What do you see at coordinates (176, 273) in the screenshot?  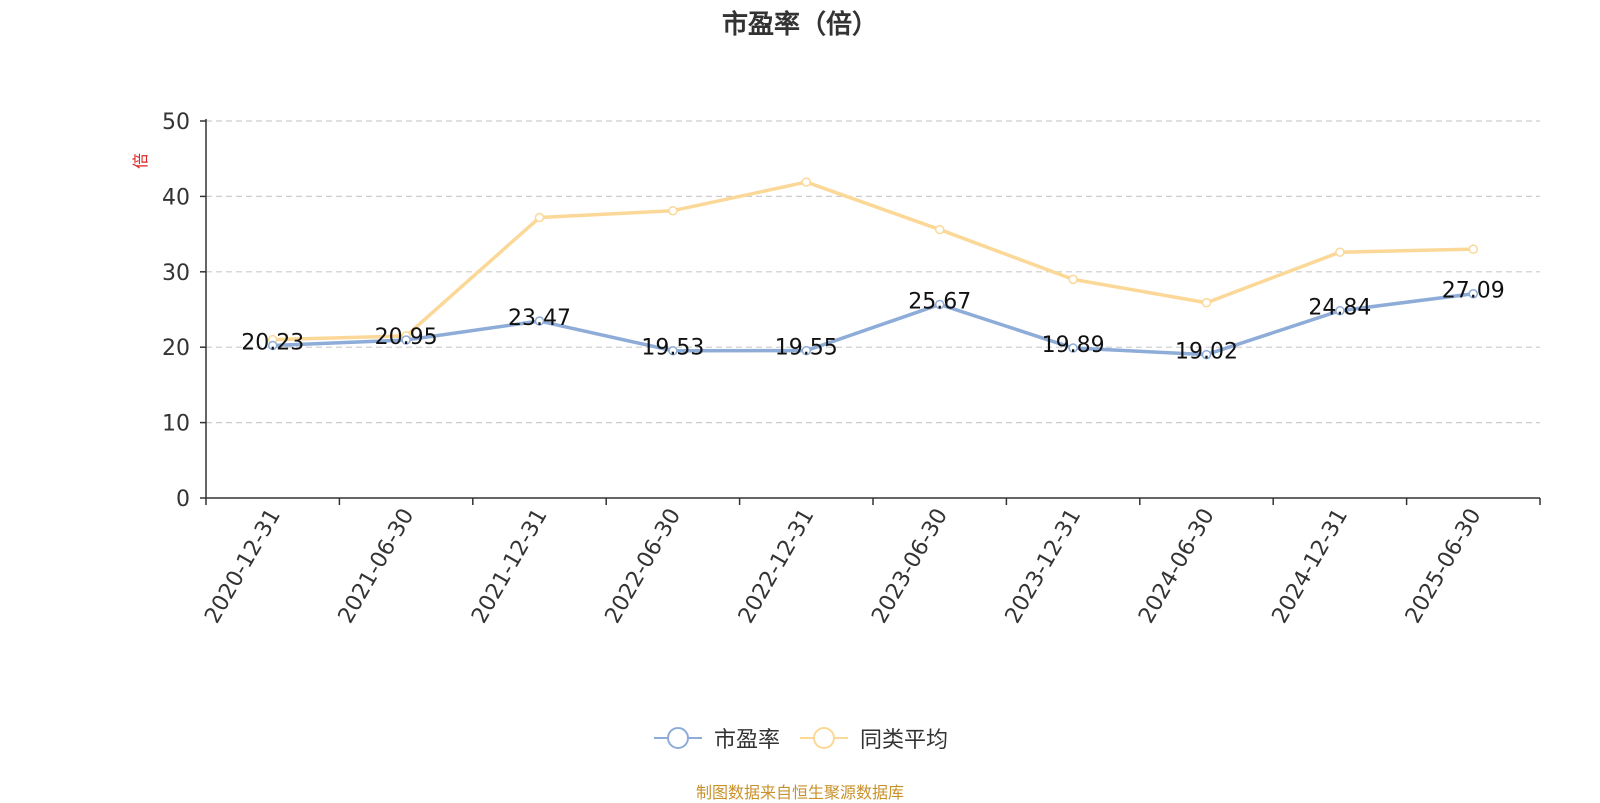 I see `y-tick-label: 30` at bounding box center [176, 273].